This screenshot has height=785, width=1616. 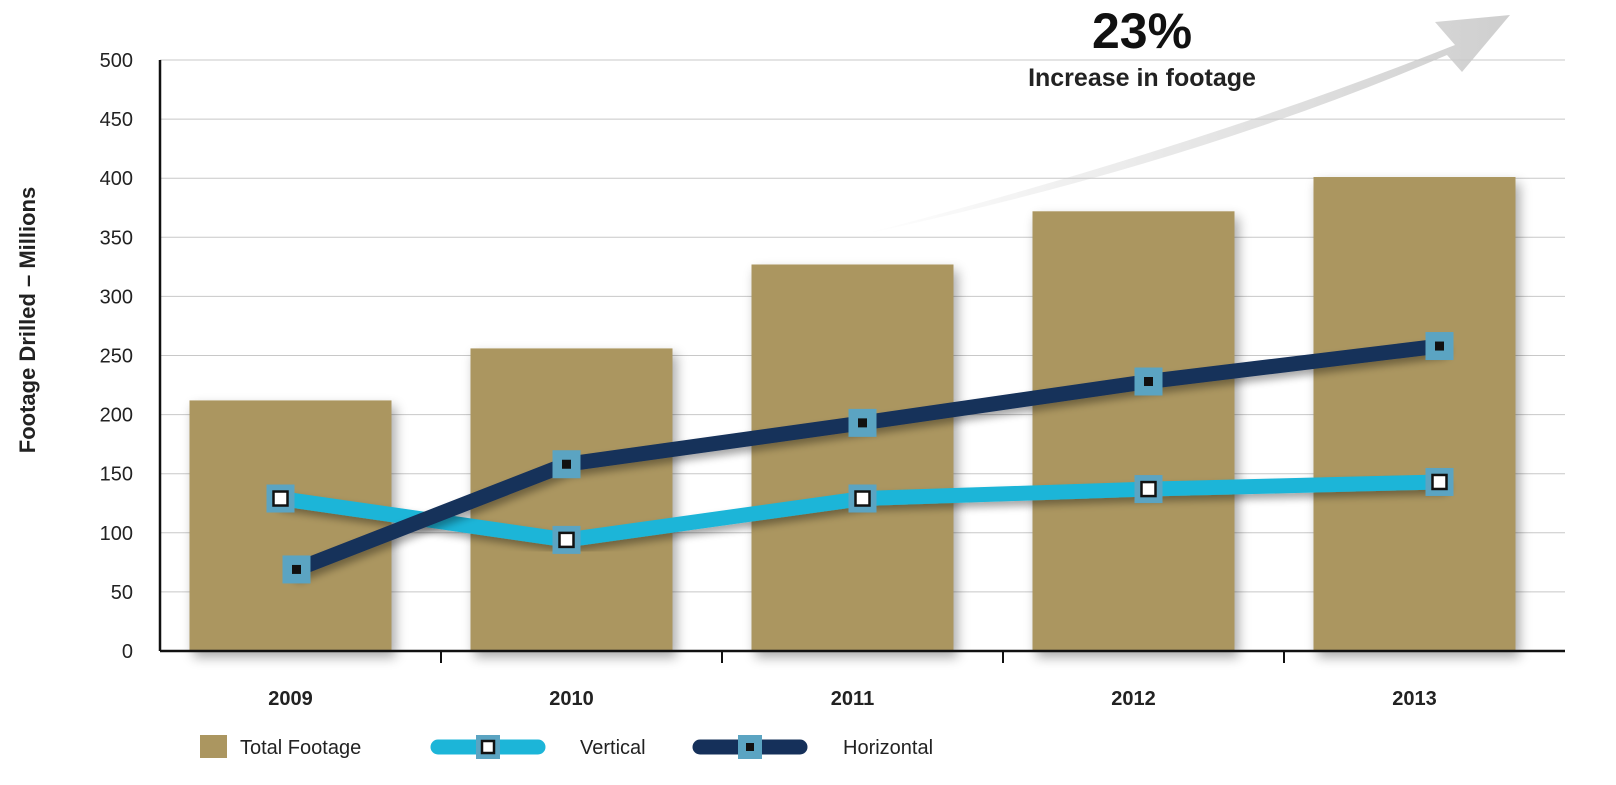 I want to click on y-tick-label: 250, so click(x=116, y=357).